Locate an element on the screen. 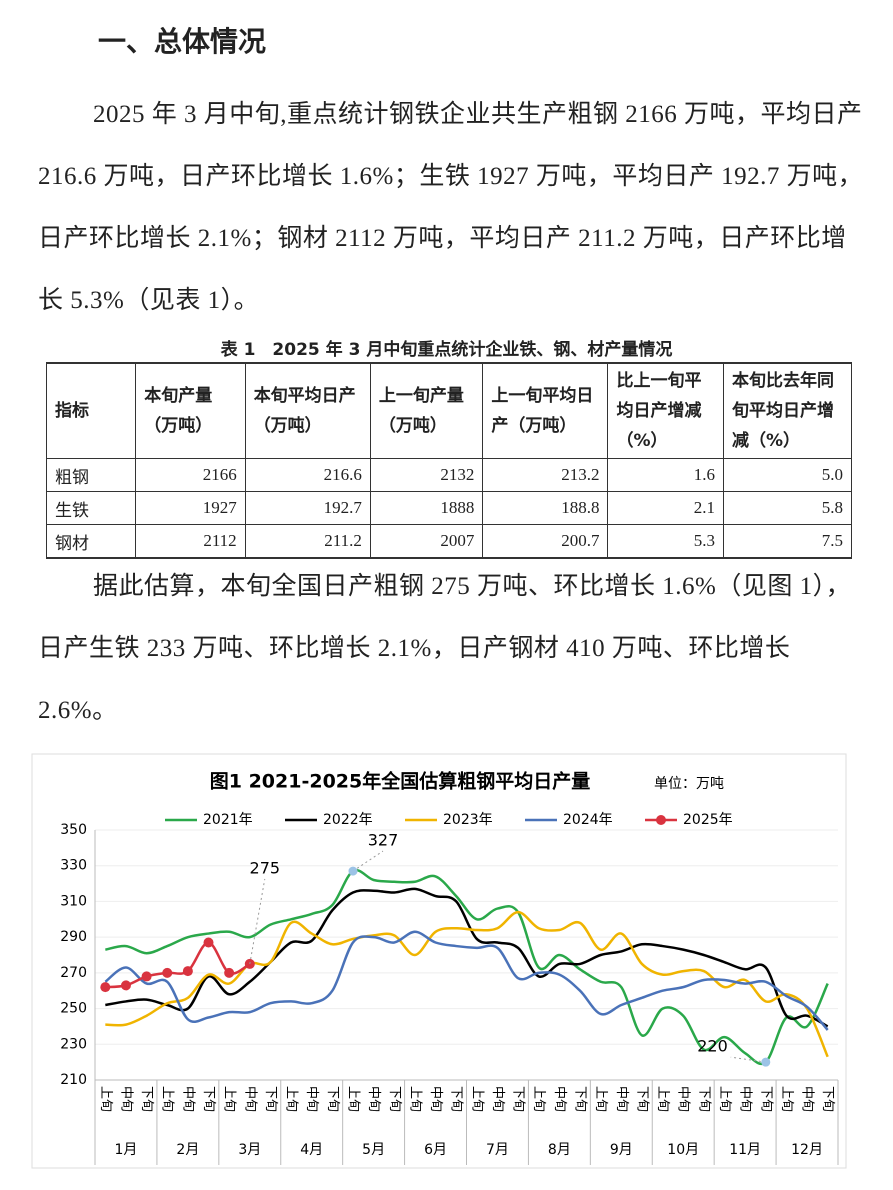 This screenshot has height=1190, width=893. cell: 2.1 is located at coordinates (665, 508).